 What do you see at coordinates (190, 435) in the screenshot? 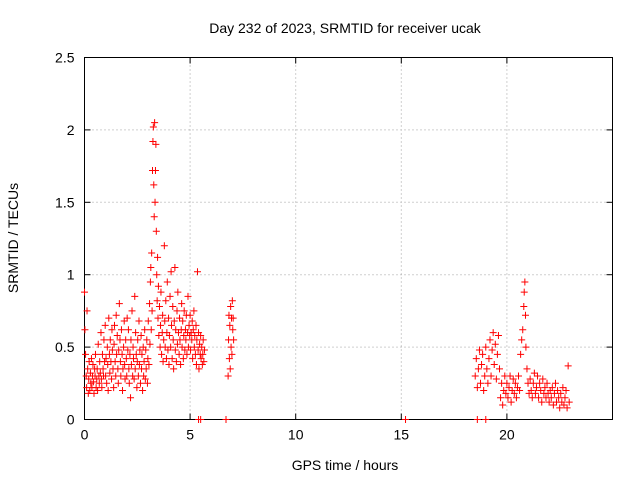
I see `x-tick-label: 5` at bounding box center [190, 435].